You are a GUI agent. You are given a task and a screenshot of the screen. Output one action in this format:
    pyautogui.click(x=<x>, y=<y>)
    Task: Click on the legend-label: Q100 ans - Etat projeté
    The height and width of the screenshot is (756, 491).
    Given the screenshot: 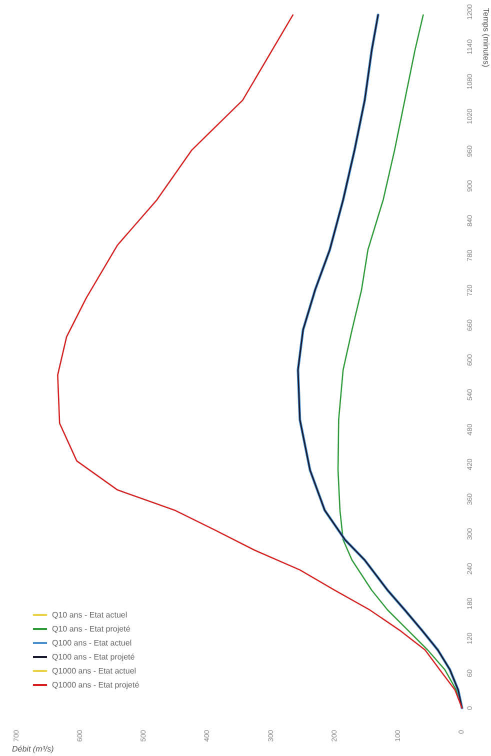 What is the action you would take?
    pyautogui.click(x=94, y=657)
    